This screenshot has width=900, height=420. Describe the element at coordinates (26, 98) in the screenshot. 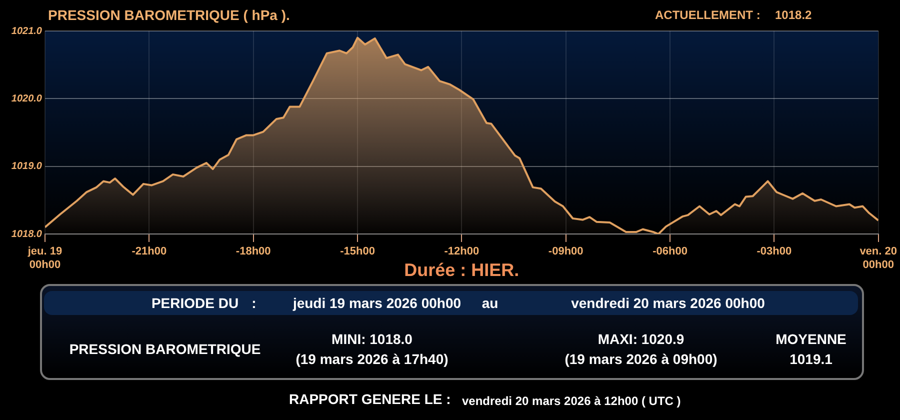

I see `y-tick-label: 1020.0` at that location.